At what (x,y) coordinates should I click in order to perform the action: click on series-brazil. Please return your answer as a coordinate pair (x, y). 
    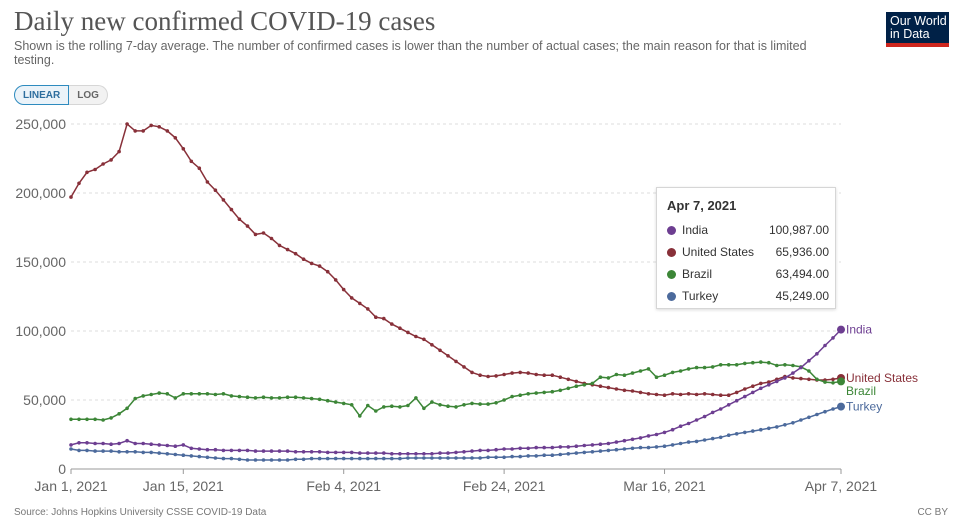
    Looking at the image, I should click on (457, 391).